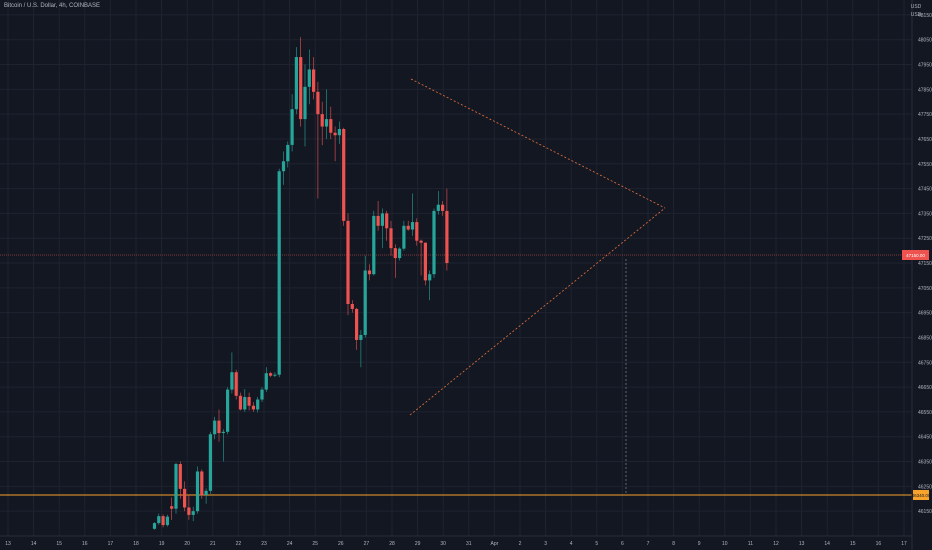  I want to click on y-tick-label: 46550.00, so click(925, 413).